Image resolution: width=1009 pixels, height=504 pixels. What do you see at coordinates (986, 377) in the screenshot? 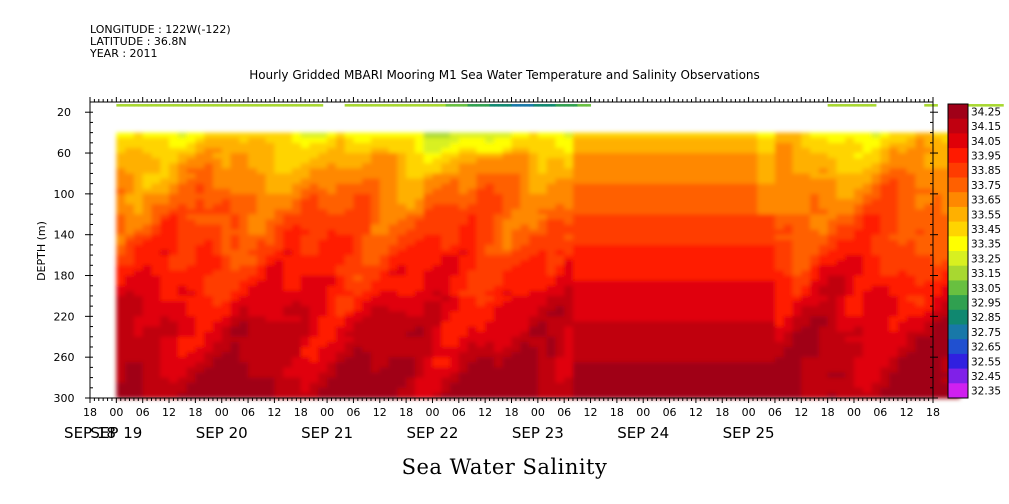
I see `colorbar-label: 32.45` at bounding box center [986, 377].